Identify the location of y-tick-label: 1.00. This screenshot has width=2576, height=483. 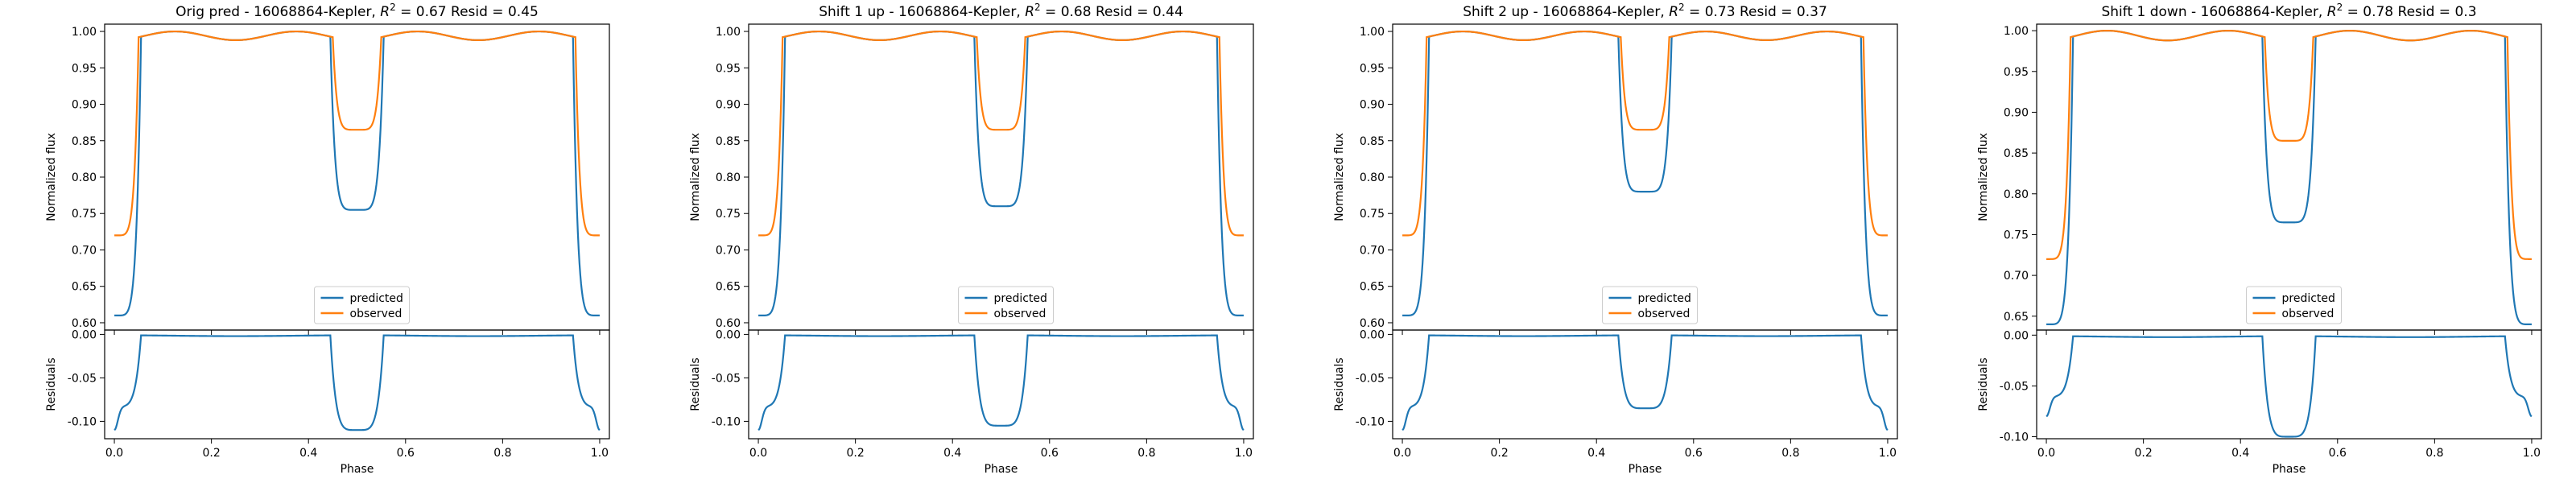
(728, 32).